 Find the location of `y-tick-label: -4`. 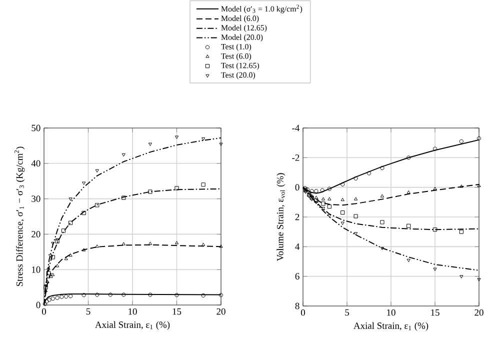

y-tick-label: -4 is located at coordinates (296, 128).